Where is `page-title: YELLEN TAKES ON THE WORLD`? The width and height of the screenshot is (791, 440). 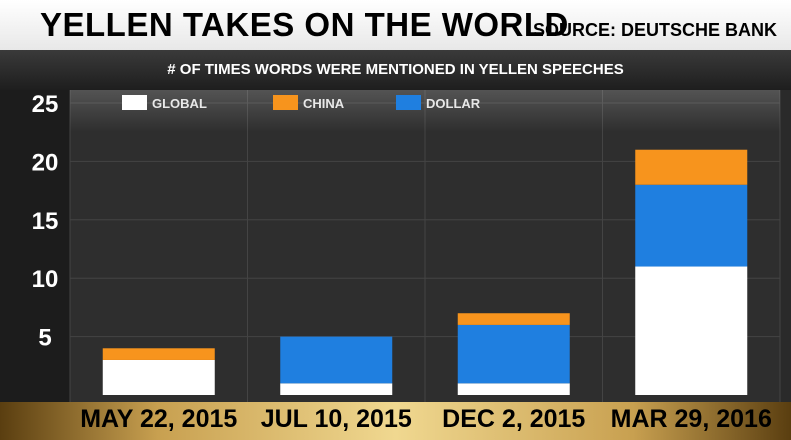
page-title: YELLEN TAKES ON THE WORLD is located at coordinates (304, 24).